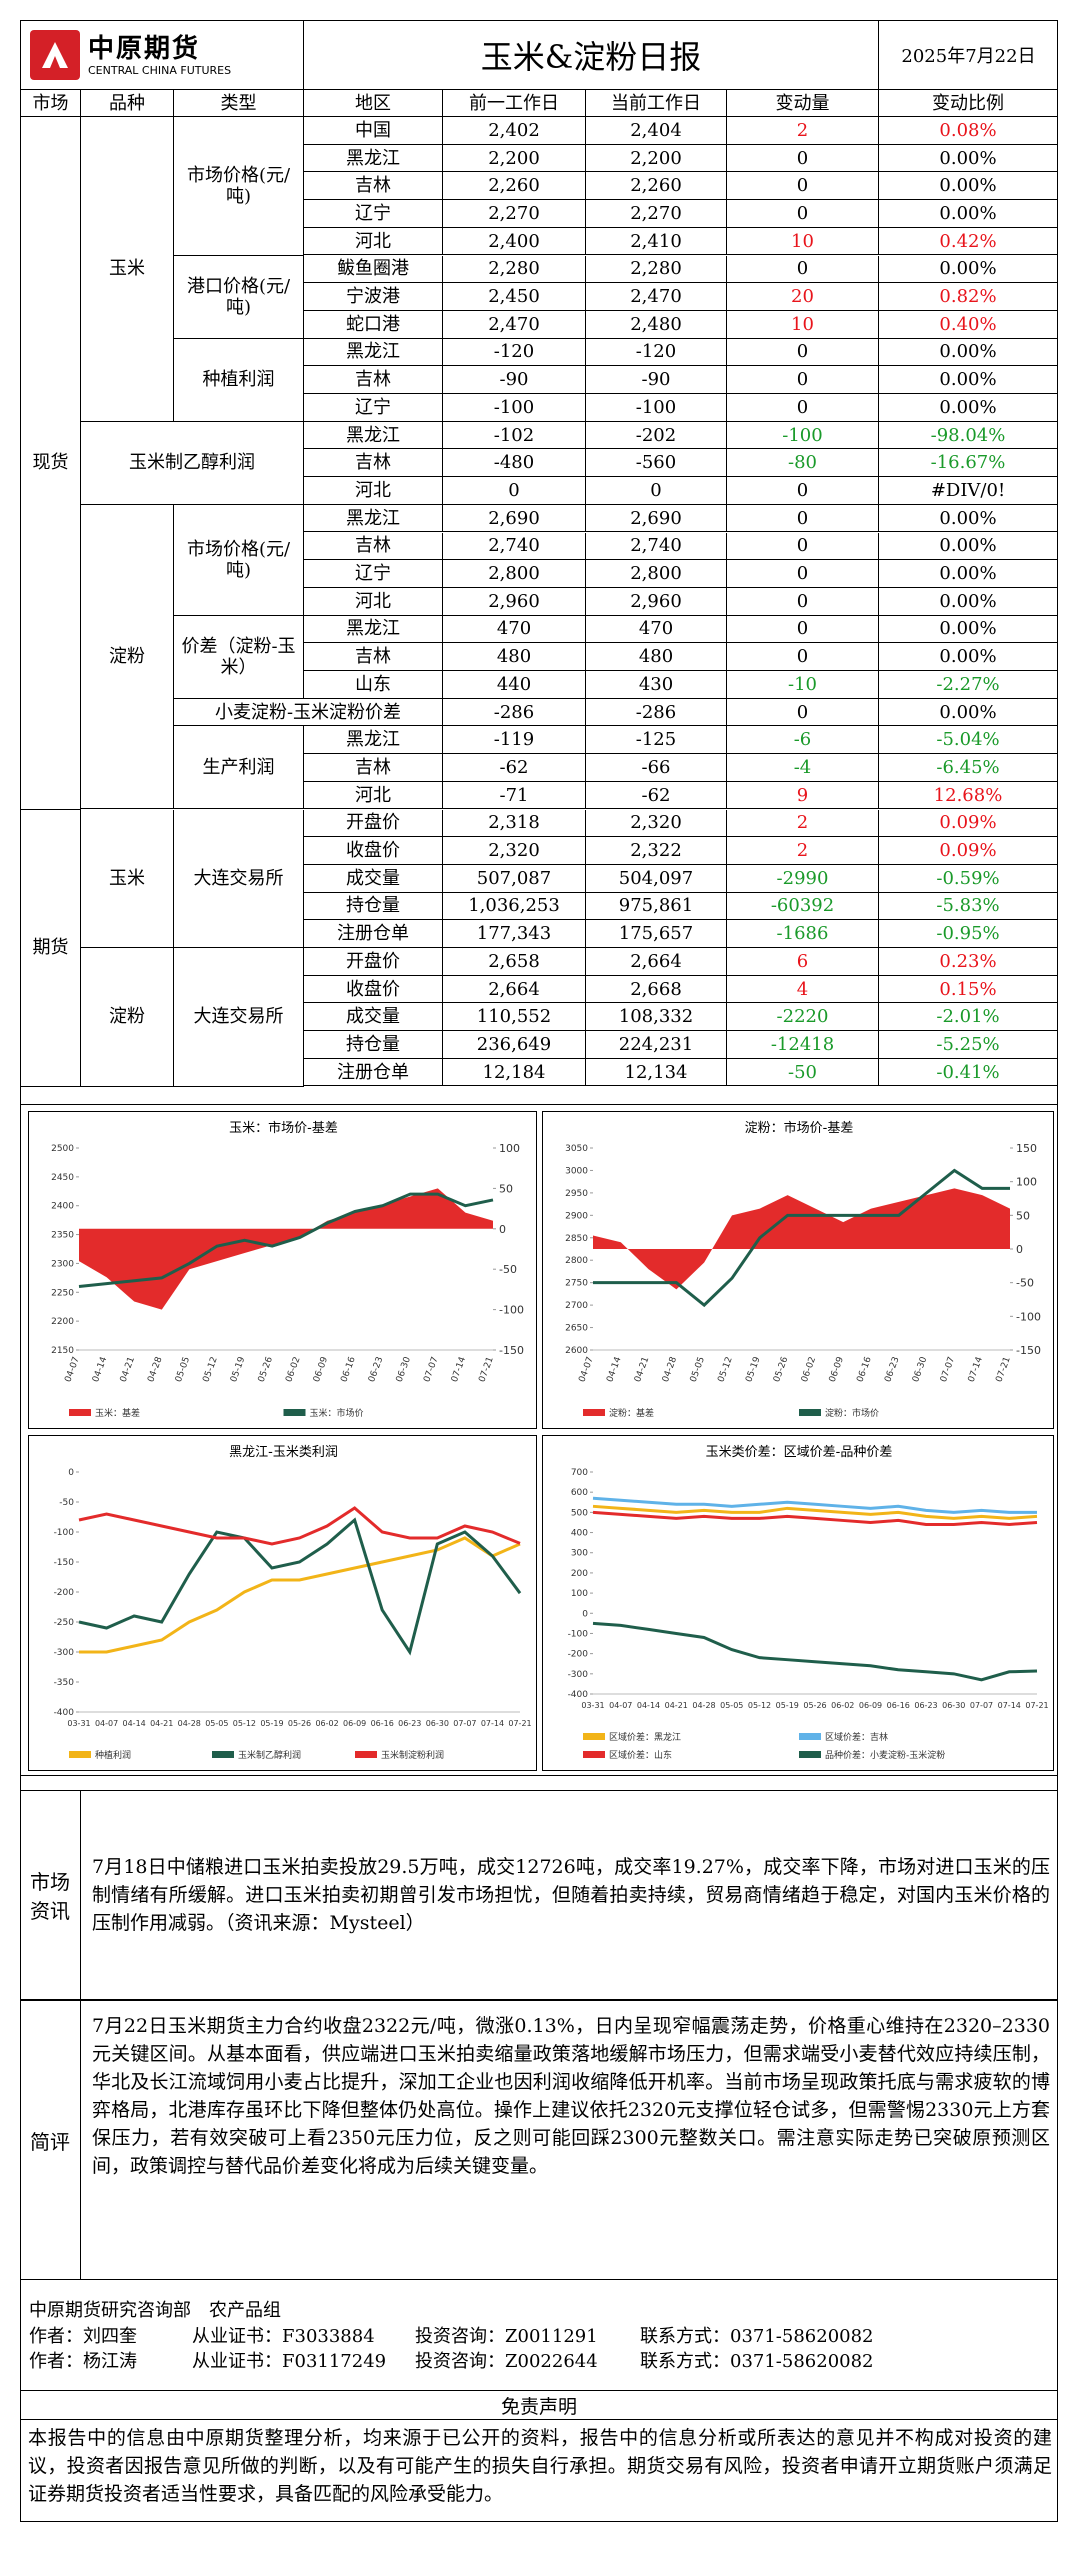  Describe the element at coordinates (656, 518) in the screenshot. I see `curr-value: 2,690` at that location.